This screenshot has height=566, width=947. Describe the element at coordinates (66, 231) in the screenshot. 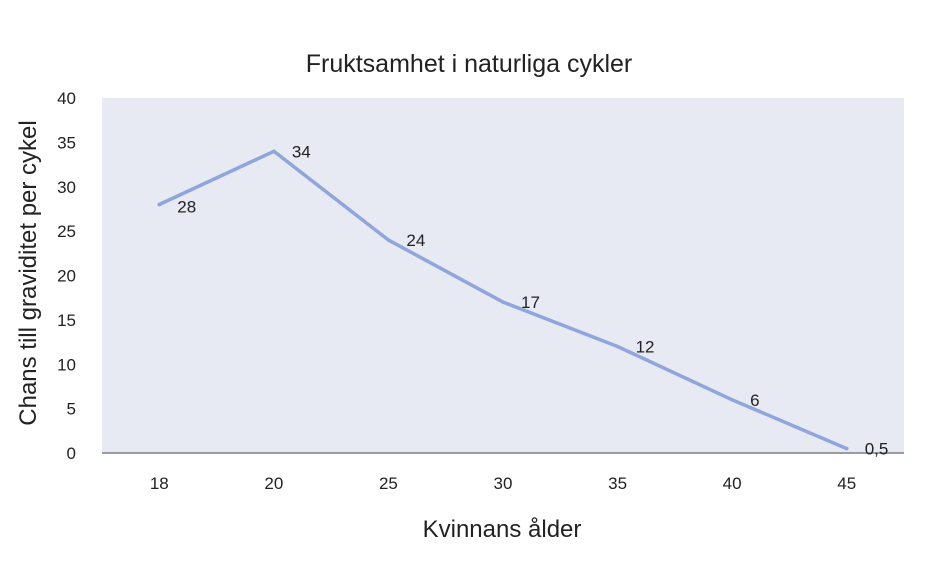

I see `y-tick-label: 25` at that location.